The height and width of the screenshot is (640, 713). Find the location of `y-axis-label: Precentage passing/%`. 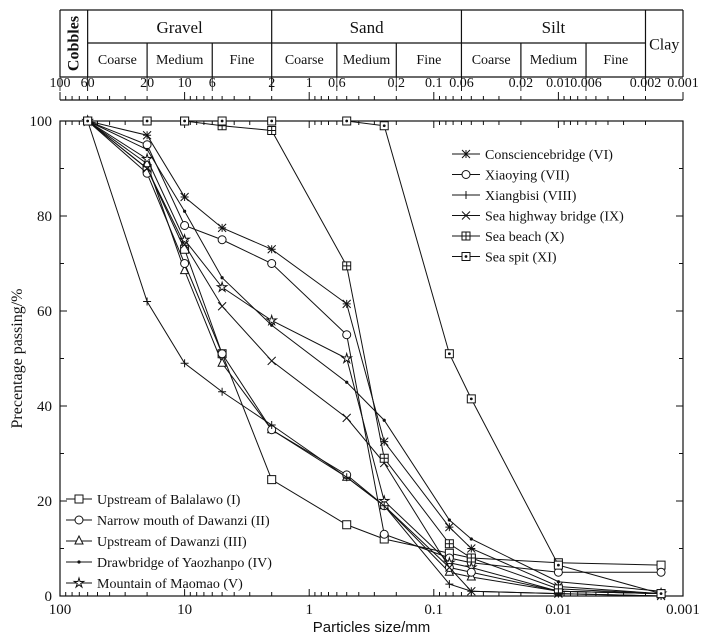

y-axis-label: Precentage passing/% is located at coordinates (17, 359).